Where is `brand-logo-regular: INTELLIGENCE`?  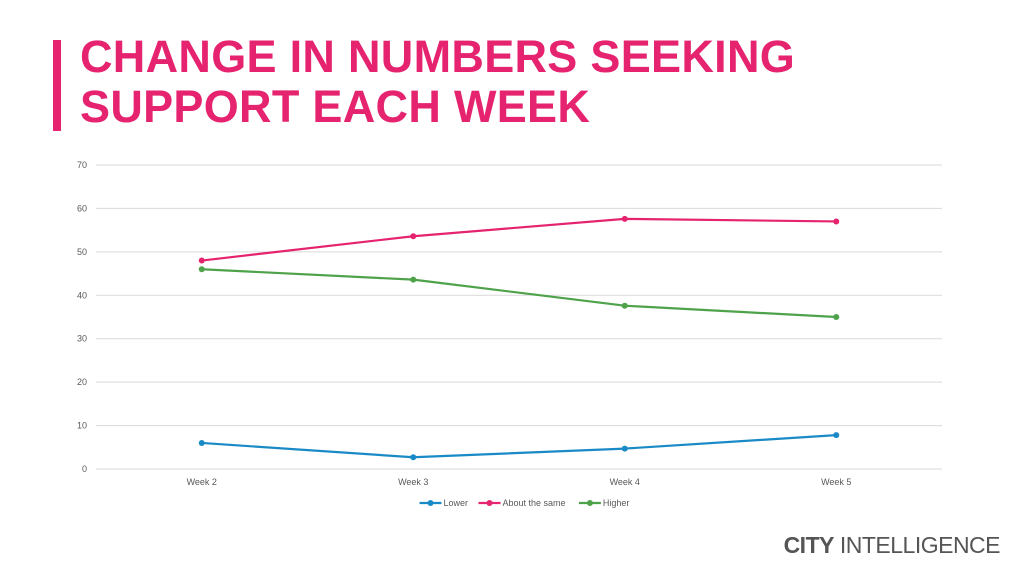 brand-logo-regular: INTELLIGENCE is located at coordinates (920, 545).